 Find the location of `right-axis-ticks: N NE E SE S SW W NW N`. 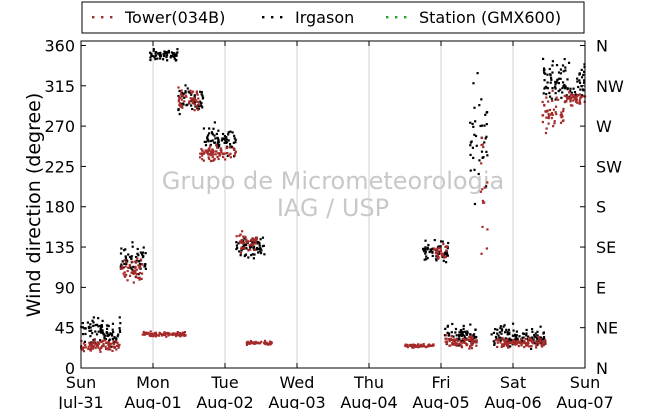

right-axis-ticks: N NE E SE S SW W NW N is located at coordinates (610, 207).